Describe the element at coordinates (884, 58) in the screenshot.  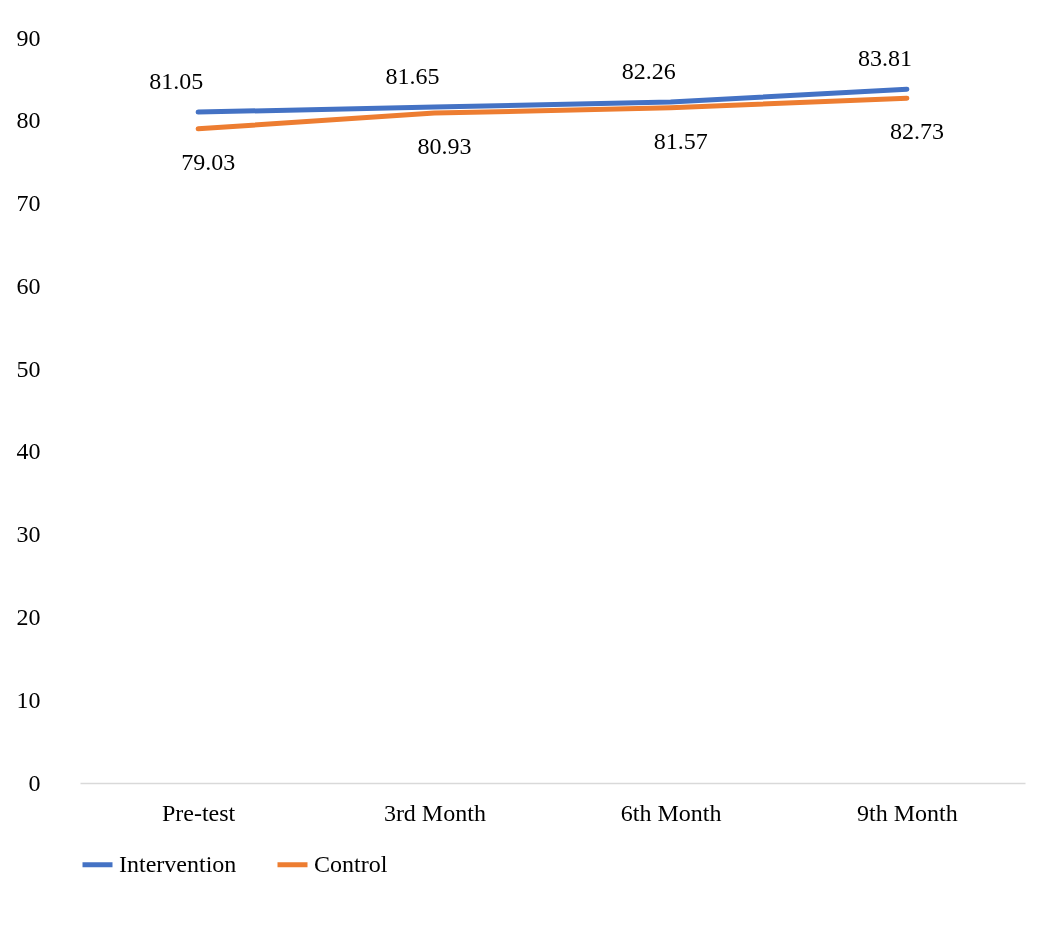
I see `data-label: 83.81` at that location.